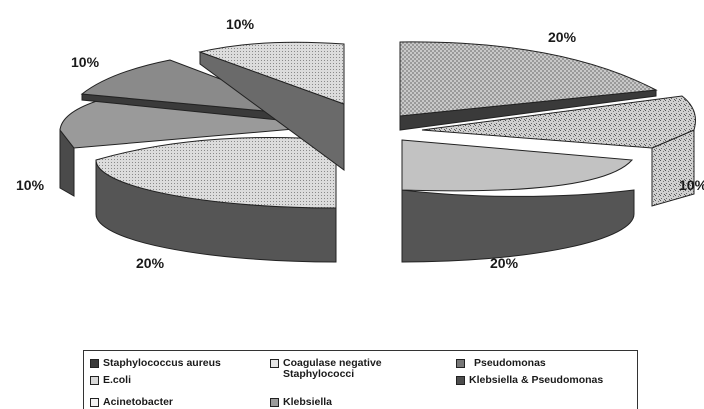 The width and height of the screenshot is (704, 409). I want to click on legend-label: Klebsiella & Pseudomonas, so click(536, 380).